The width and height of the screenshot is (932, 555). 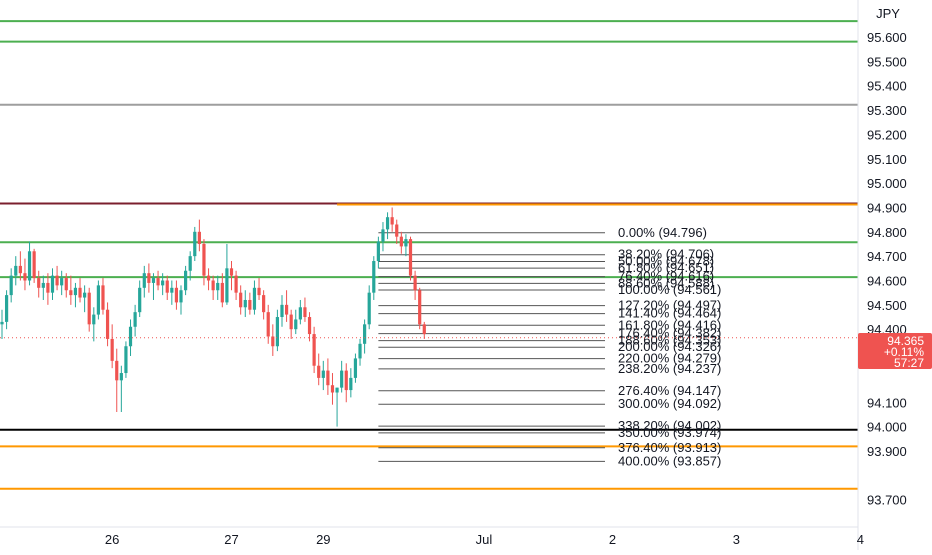 What do you see at coordinates (887, 500) in the screenshot?
I see `price-tick-label: 93.700` at bounding box center [887, 500].